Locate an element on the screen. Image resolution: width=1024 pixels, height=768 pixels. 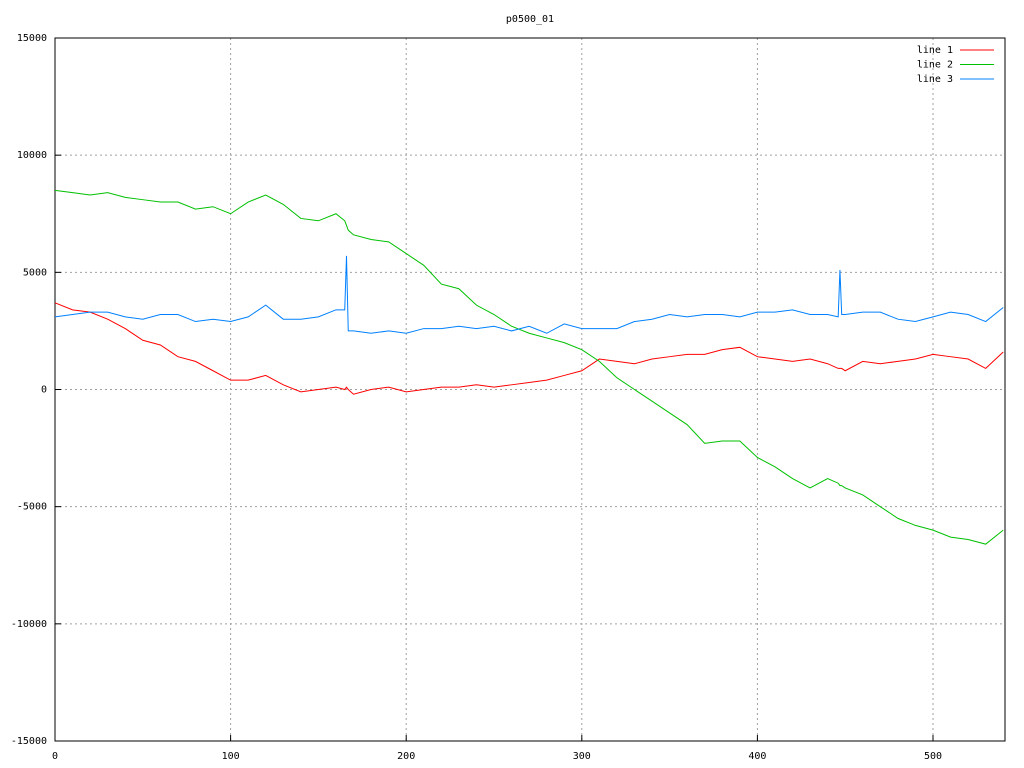
x-tick-label: 200 is located at coordinates (406, 756).